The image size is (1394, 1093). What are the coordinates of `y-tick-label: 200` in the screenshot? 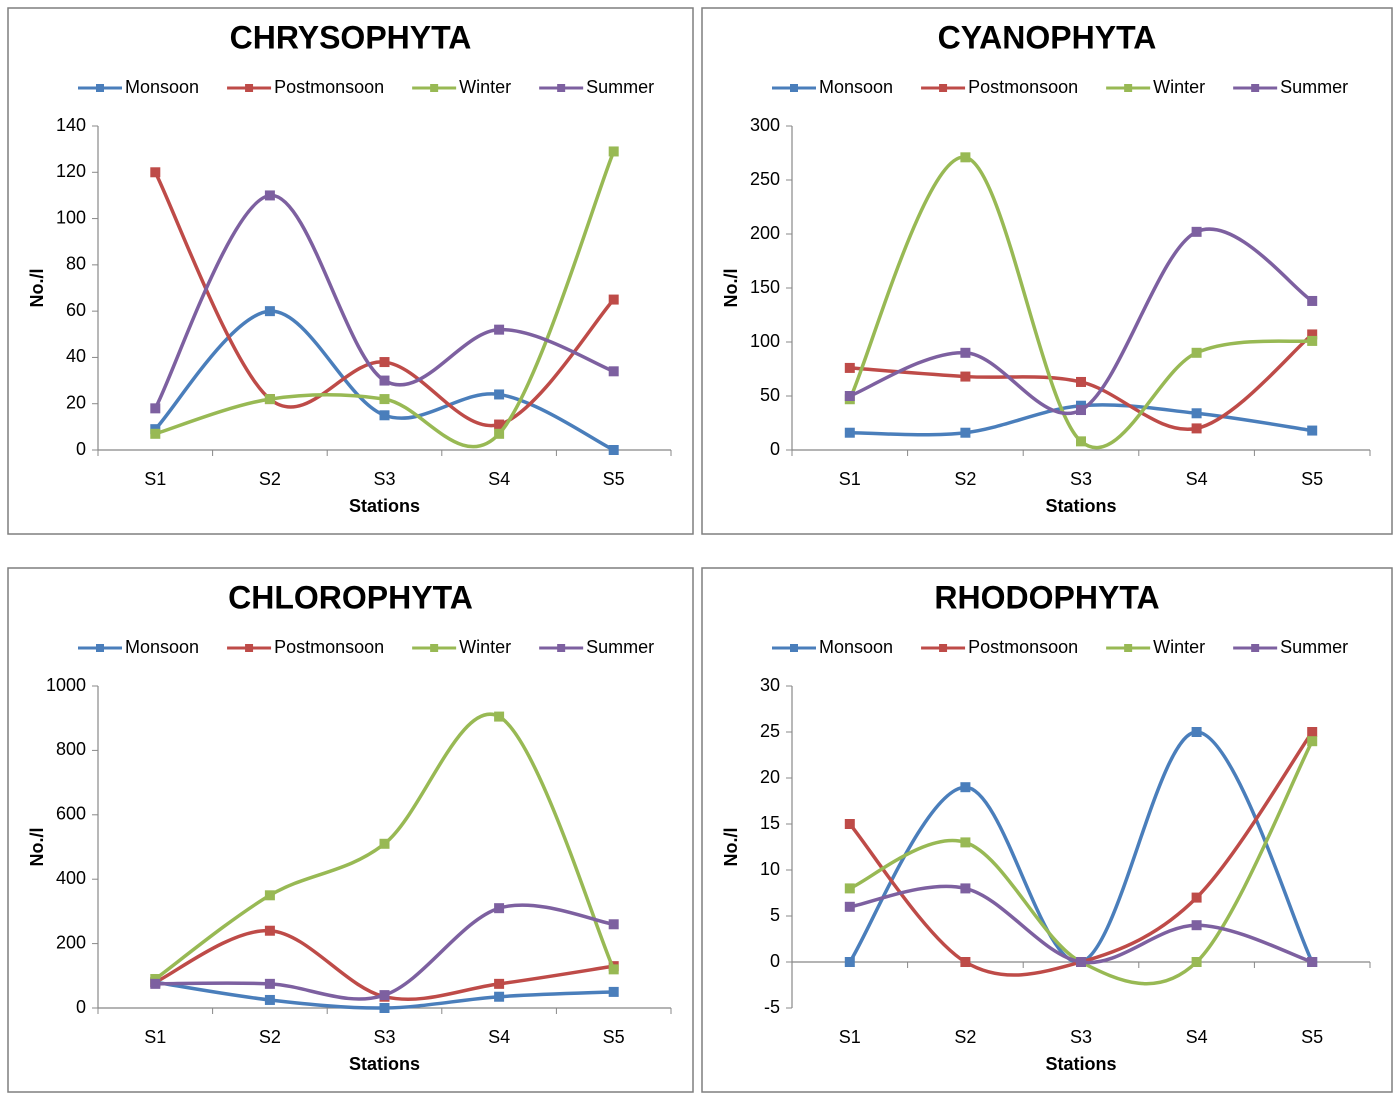 It's located at (71, 942).